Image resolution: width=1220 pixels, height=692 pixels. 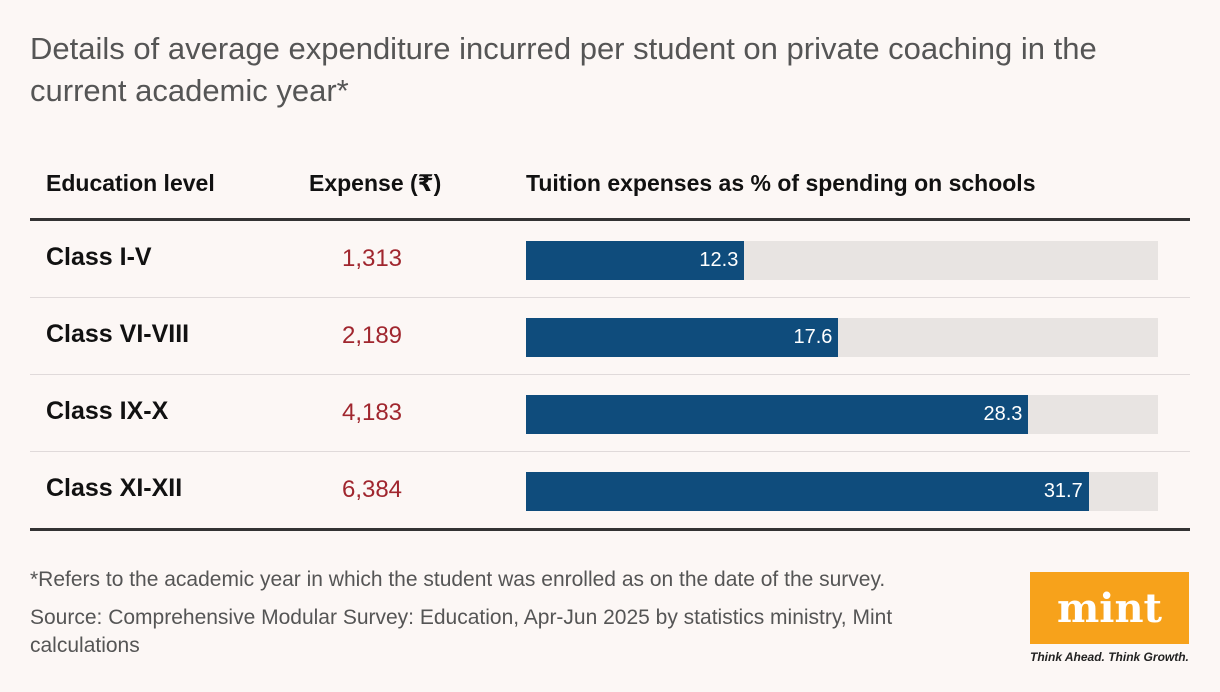 I want to click on mint-logo: mint, so click(x=1109, y=608).